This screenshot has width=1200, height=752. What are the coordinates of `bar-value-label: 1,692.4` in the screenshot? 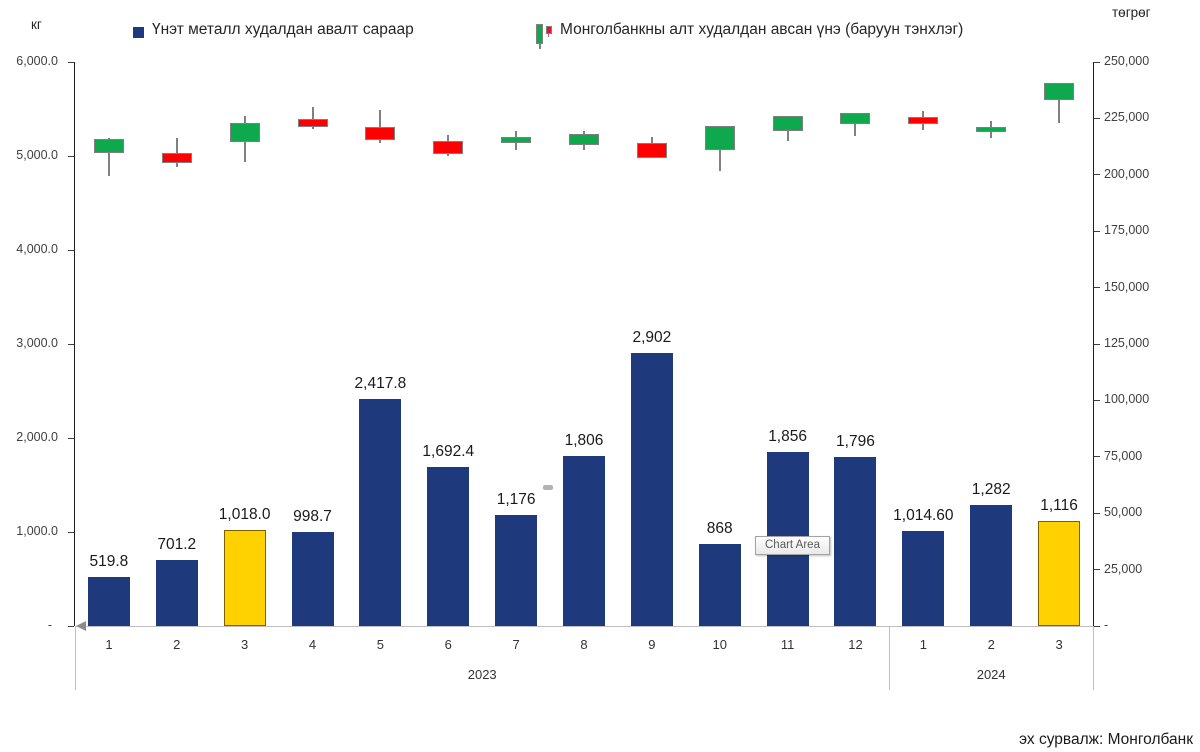 It's located at (448, 451).